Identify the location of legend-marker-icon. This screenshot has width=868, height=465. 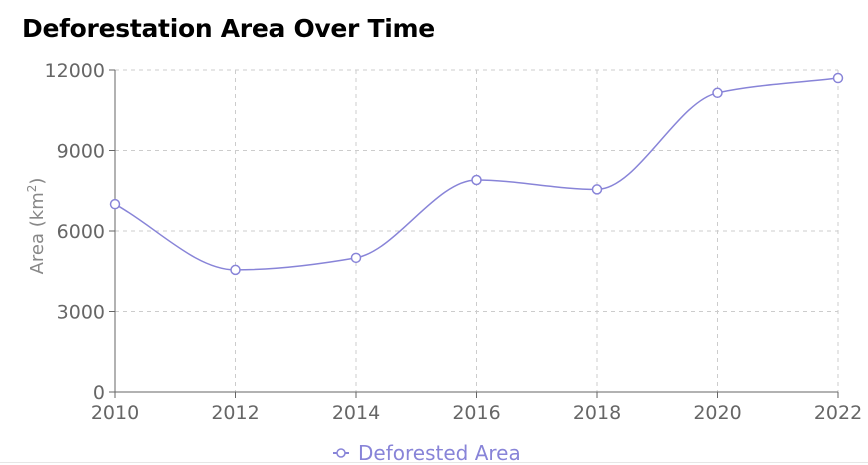
(341, 453).